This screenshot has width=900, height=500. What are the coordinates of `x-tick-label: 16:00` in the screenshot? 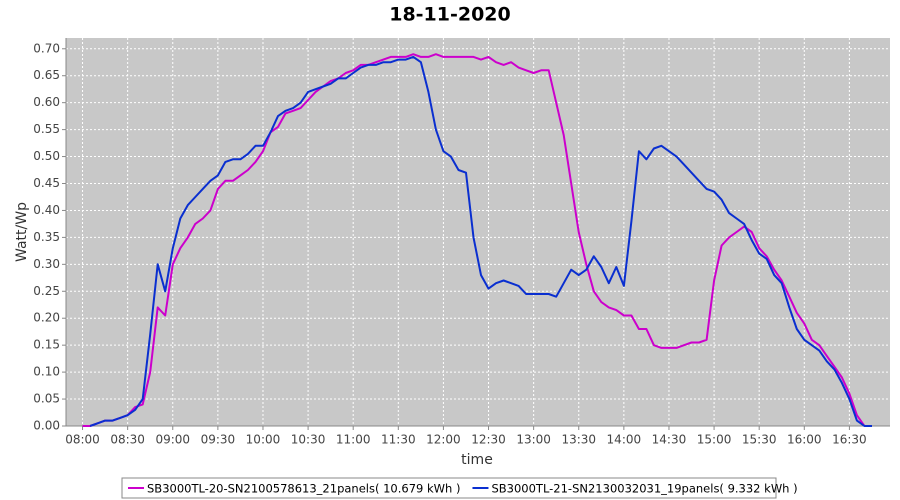 It's located at (804, 440).